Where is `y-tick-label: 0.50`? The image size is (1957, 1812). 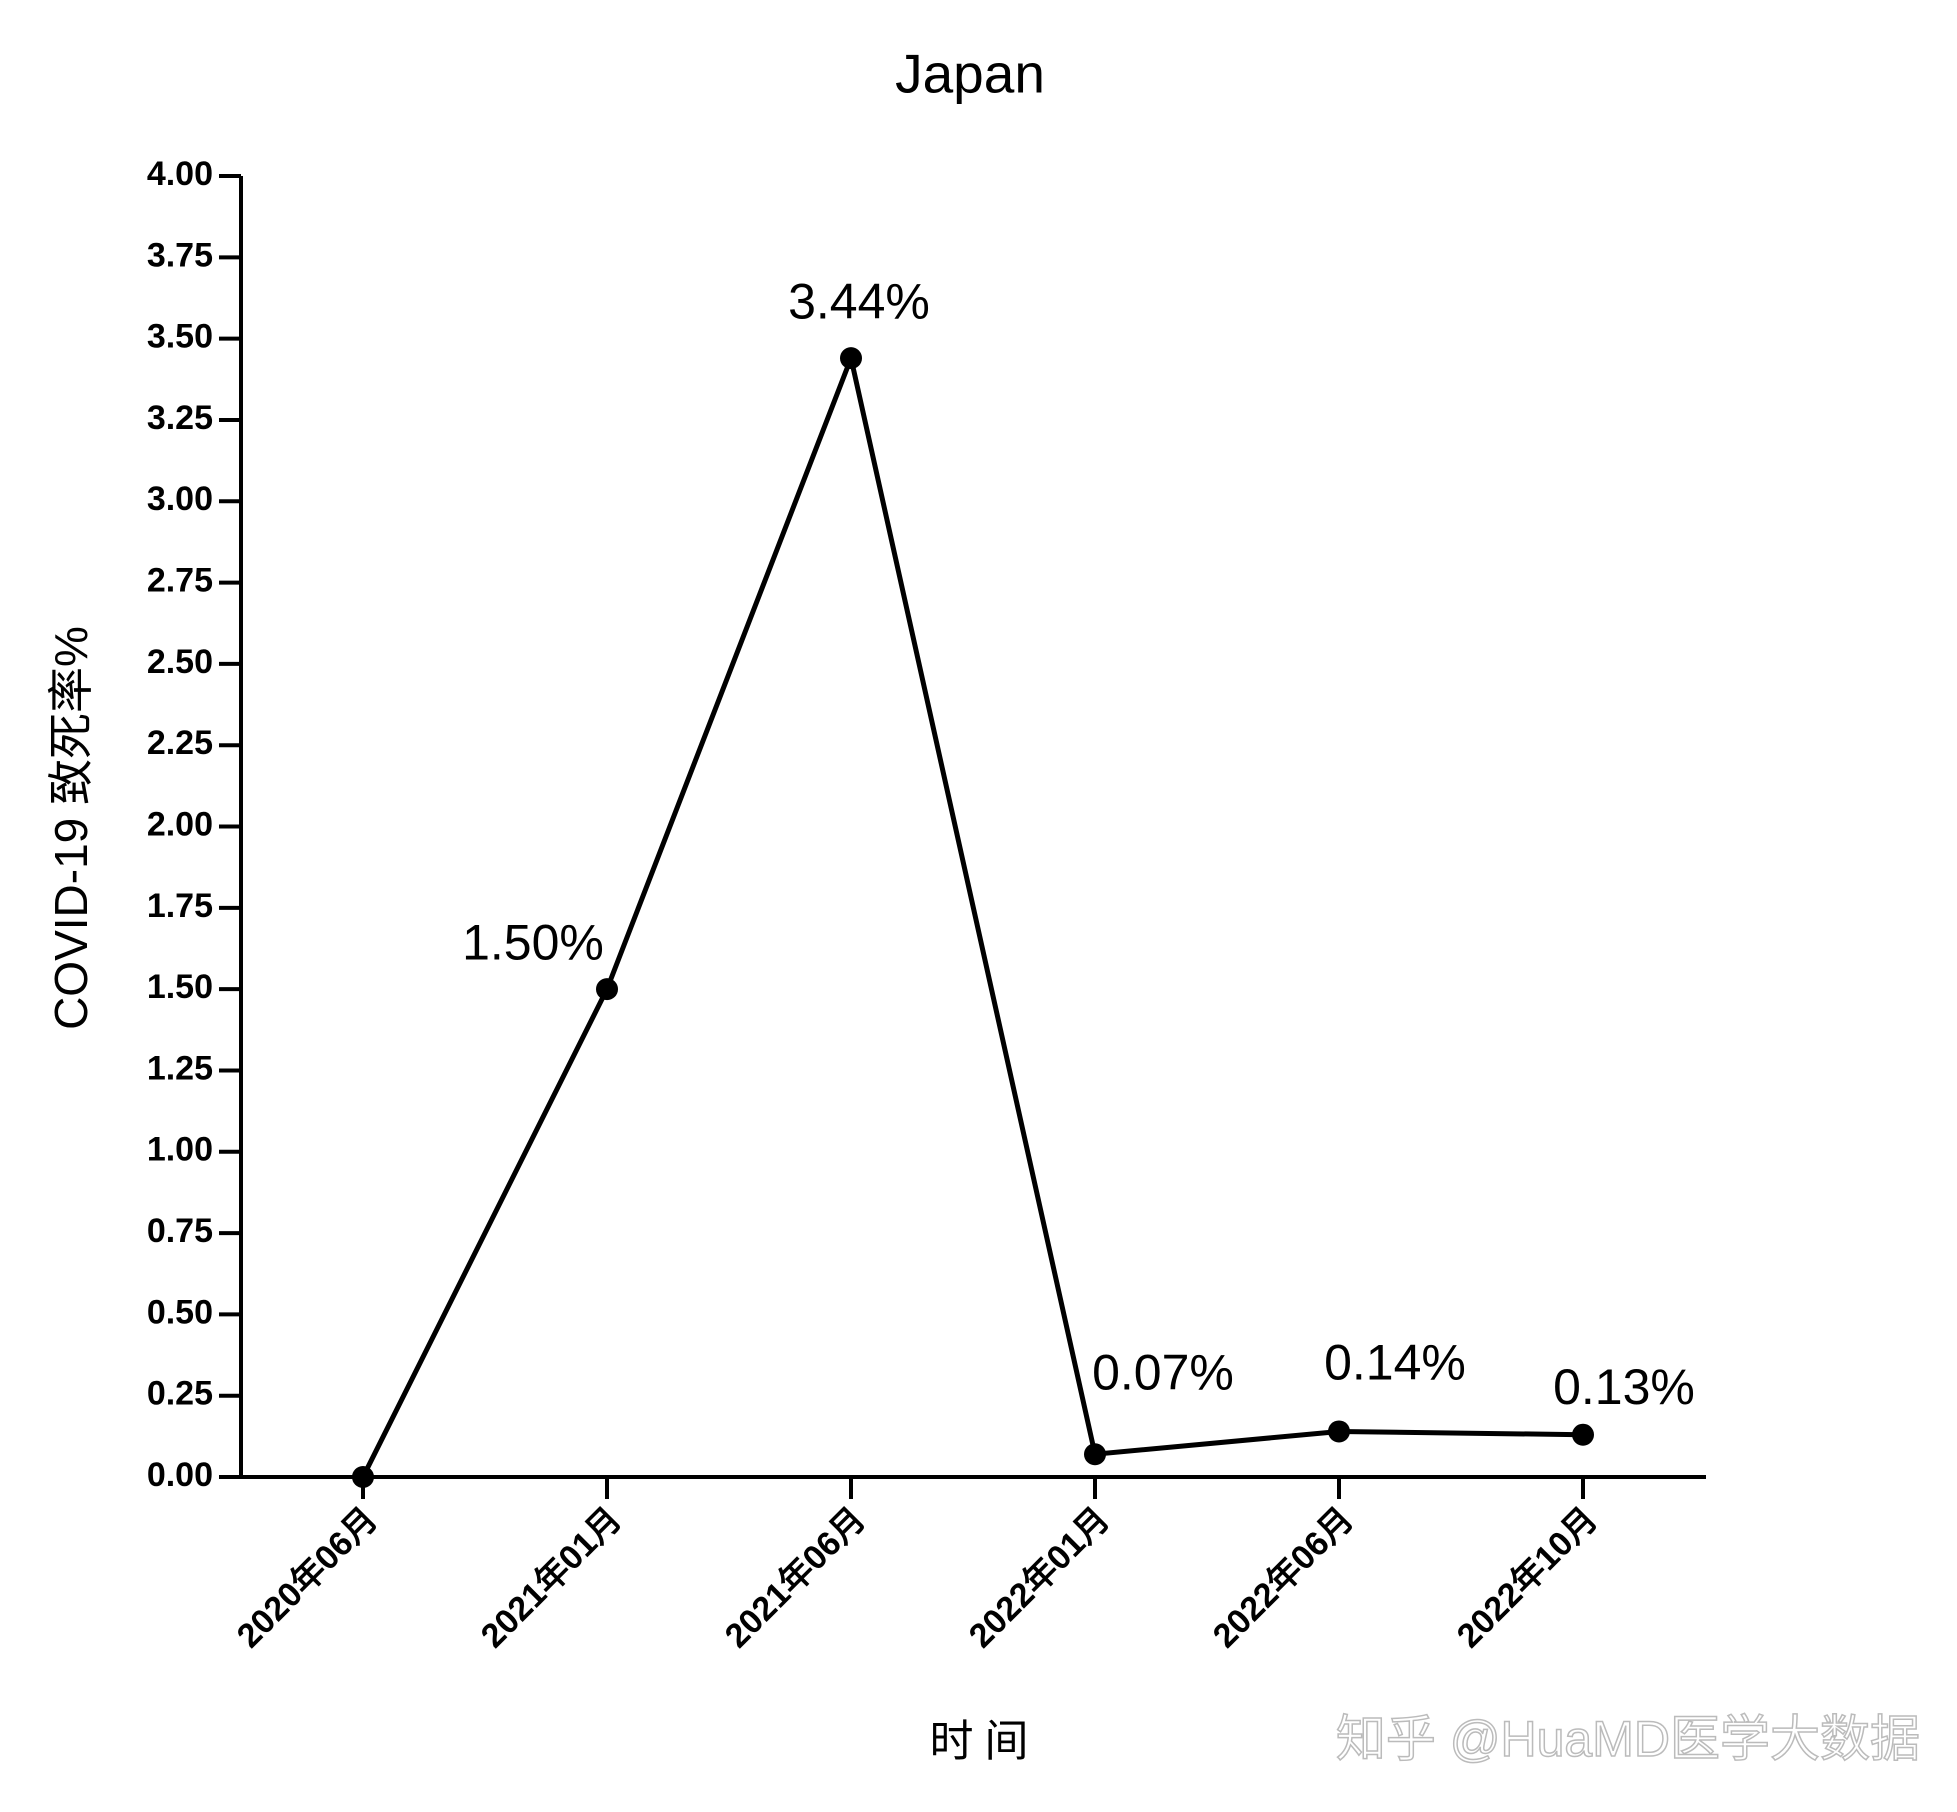 y-tick-label: 0.50 is located at coordinates (180, 1312).